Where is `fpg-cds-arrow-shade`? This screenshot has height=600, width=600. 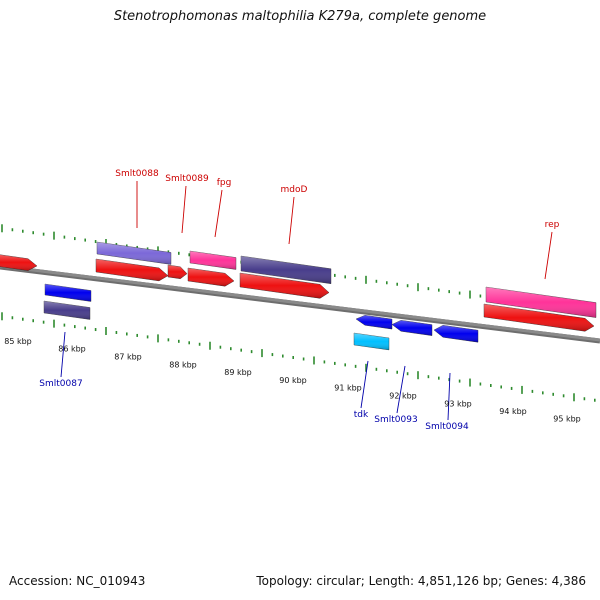 fpg-cds-arrow-shade is located at coordinates (211, 277).